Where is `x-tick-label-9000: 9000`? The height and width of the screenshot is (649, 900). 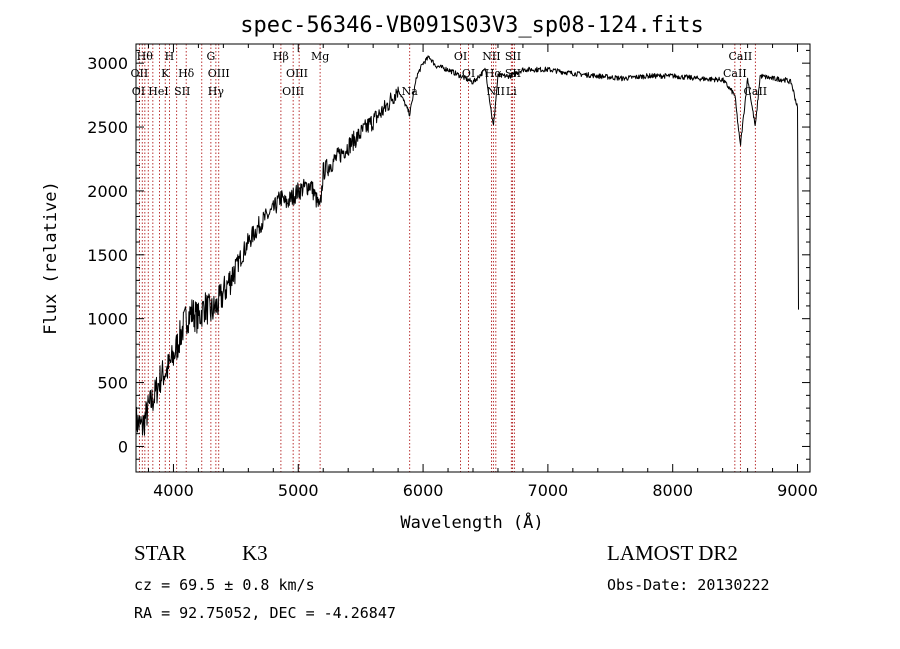 x-tick-label-9000: 9000 is located at coordinates (797, 490).